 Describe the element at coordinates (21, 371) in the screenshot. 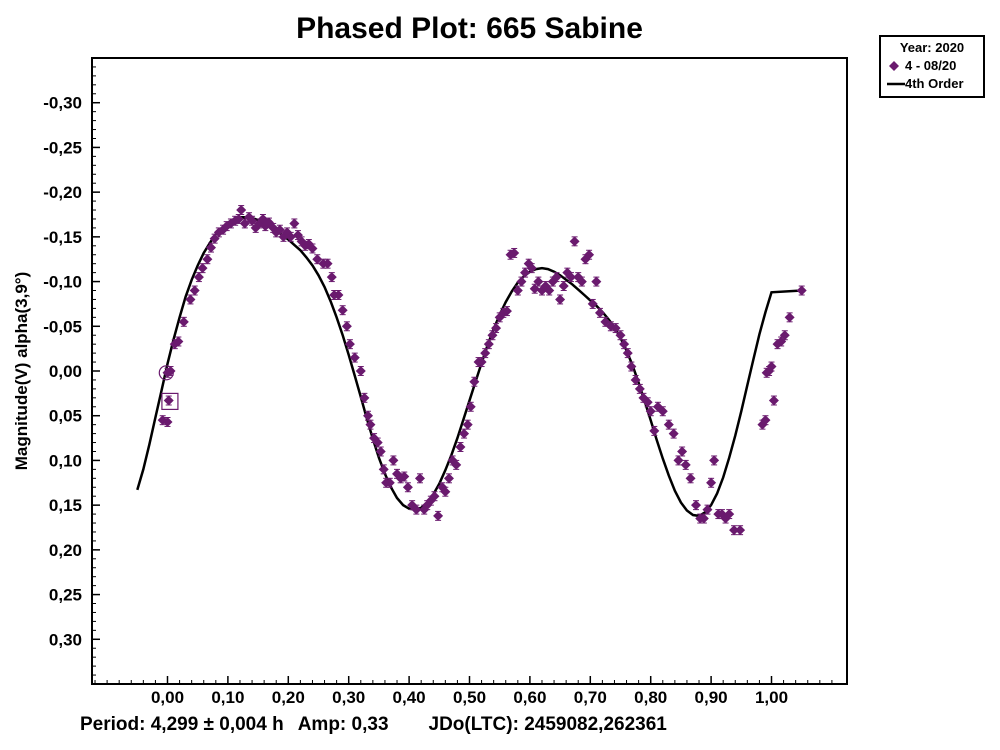

I see `y-axis-label: Magnitude(V) alpha(3,9°)` at that location.